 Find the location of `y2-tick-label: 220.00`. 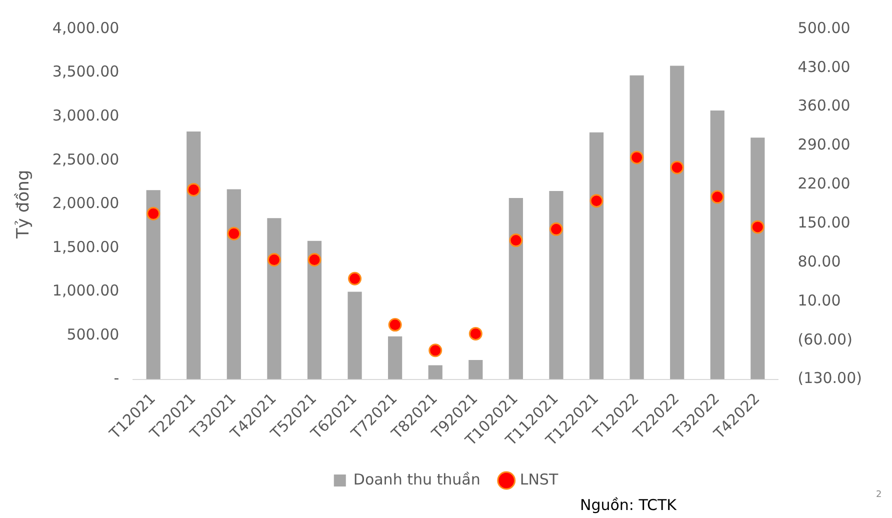

y2-tick-label: 220.00 is located at coordinates (824, 183).